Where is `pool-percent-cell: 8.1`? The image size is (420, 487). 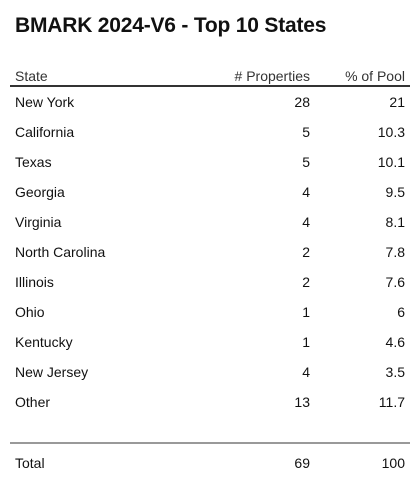 pool-percent-cell: 8.1 is located at coordinates (395, 222).